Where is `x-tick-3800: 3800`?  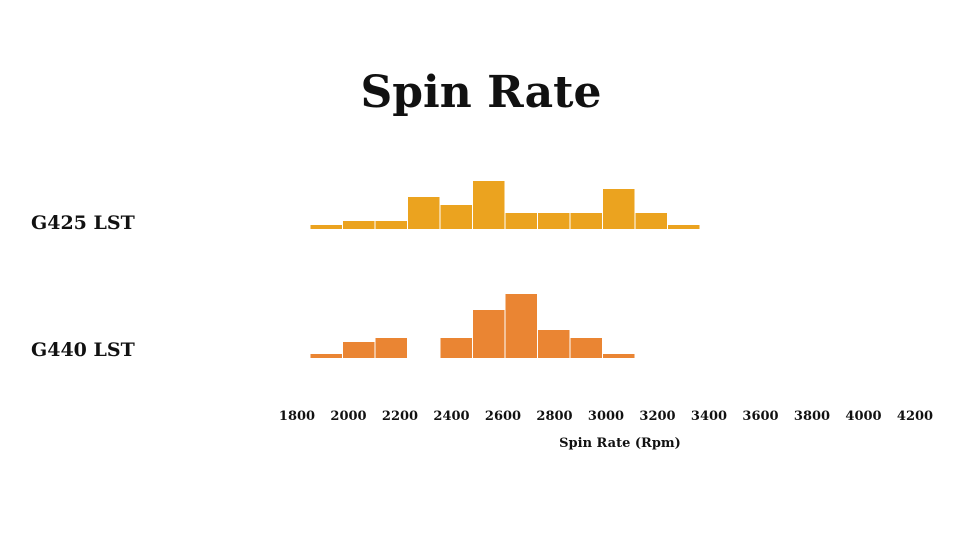
x-tick-3800: 3800 is located at coordinates (812, 416).